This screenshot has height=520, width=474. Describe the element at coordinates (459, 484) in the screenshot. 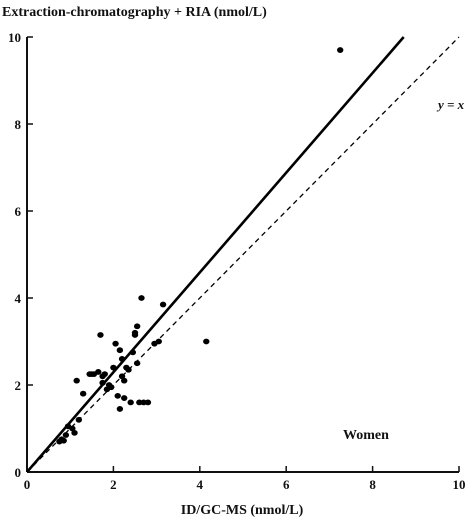

I see `x-tick-label: 10` at that location.